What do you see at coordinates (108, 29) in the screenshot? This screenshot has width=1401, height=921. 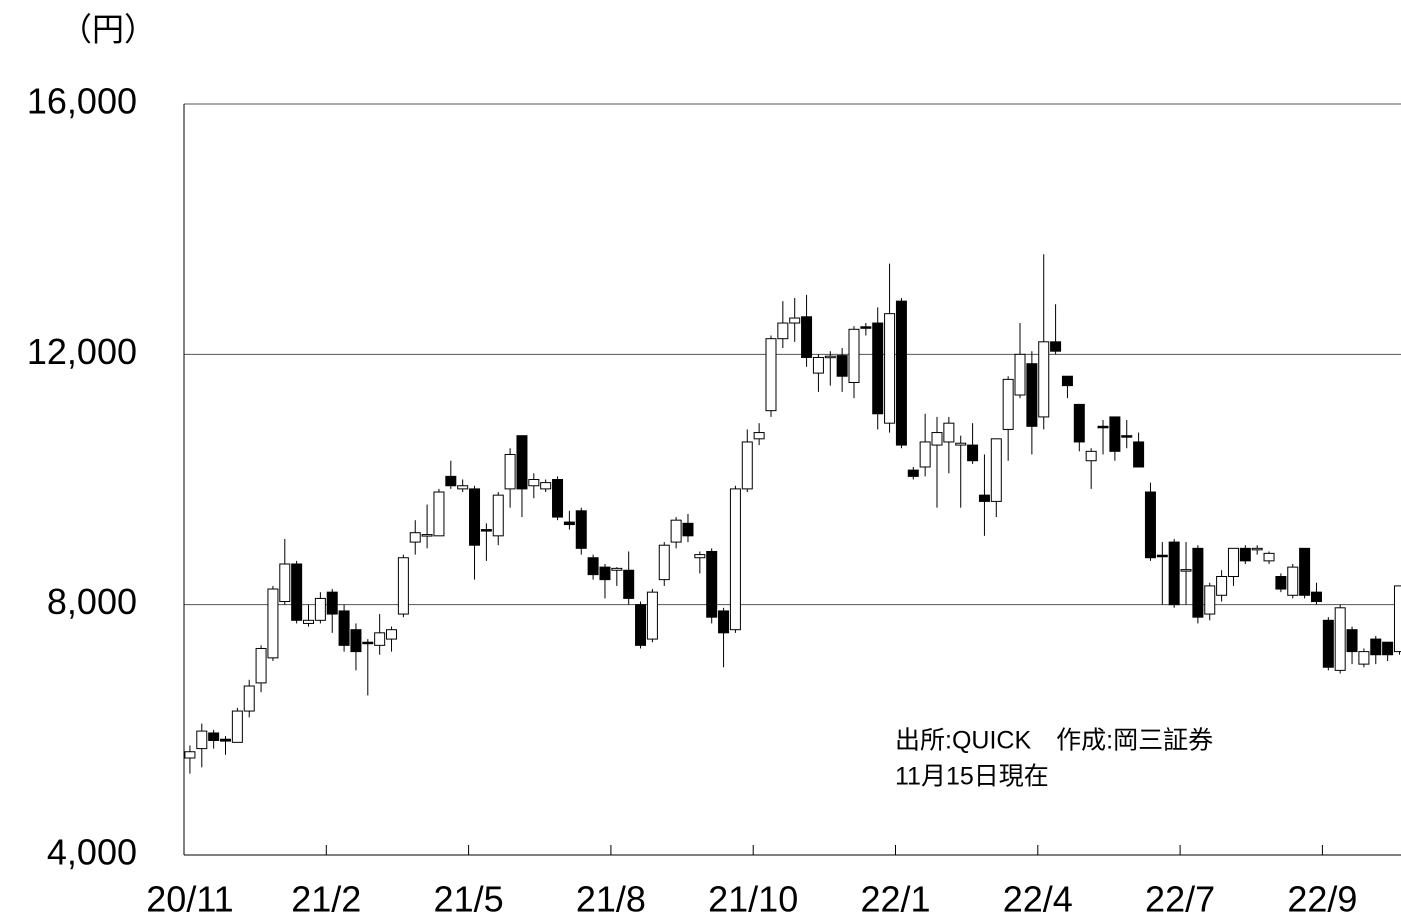 I see `y-axis-label: （円）` at bounding box center [108, 29].